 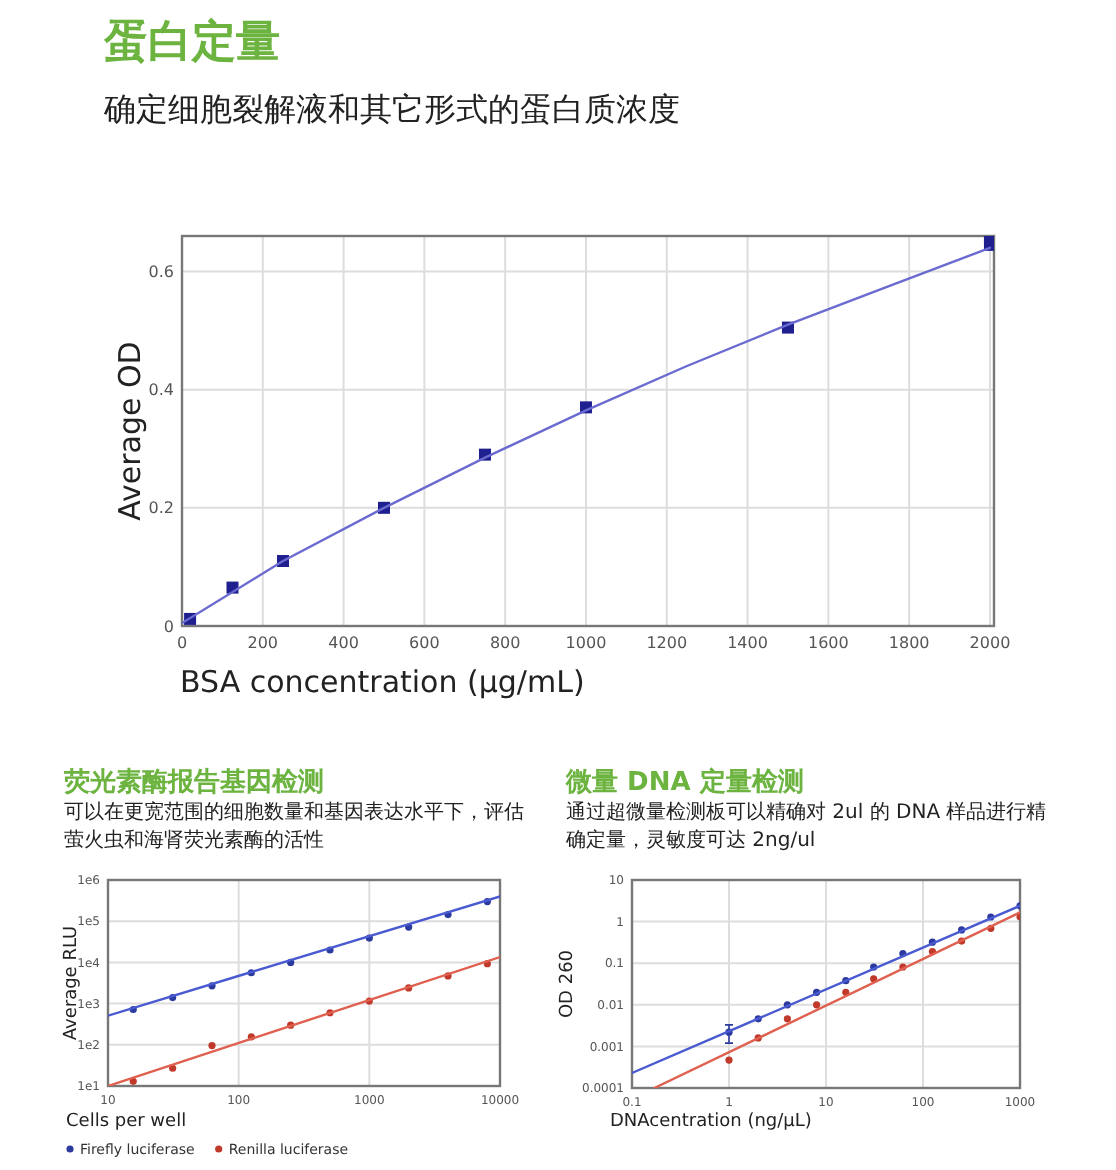 I want to click on x-tick-label: 400, so click(x=343, y=643).